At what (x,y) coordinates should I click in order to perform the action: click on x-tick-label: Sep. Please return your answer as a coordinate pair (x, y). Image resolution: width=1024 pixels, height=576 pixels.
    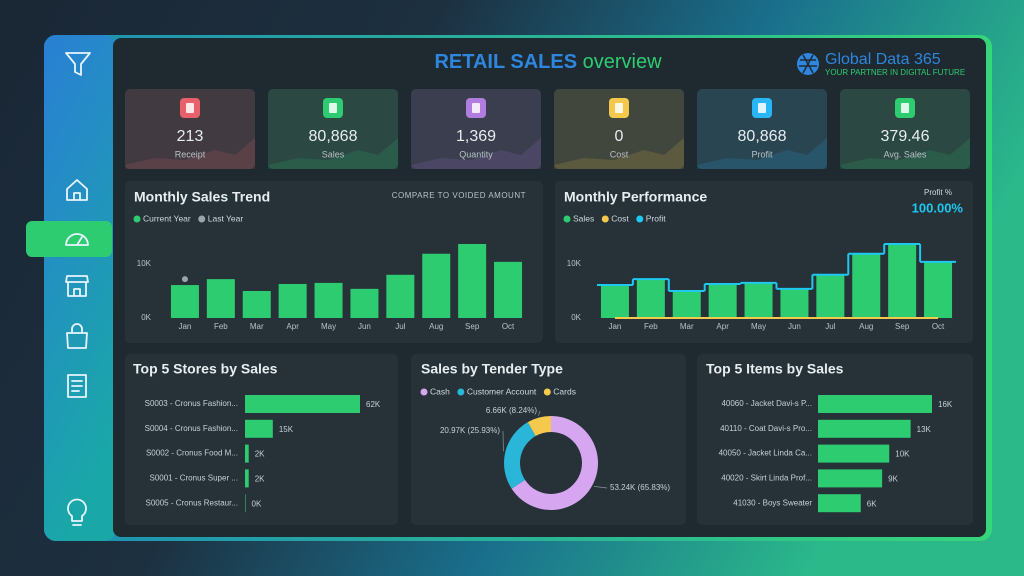
    Looking at the image, I should click on (902, 326).